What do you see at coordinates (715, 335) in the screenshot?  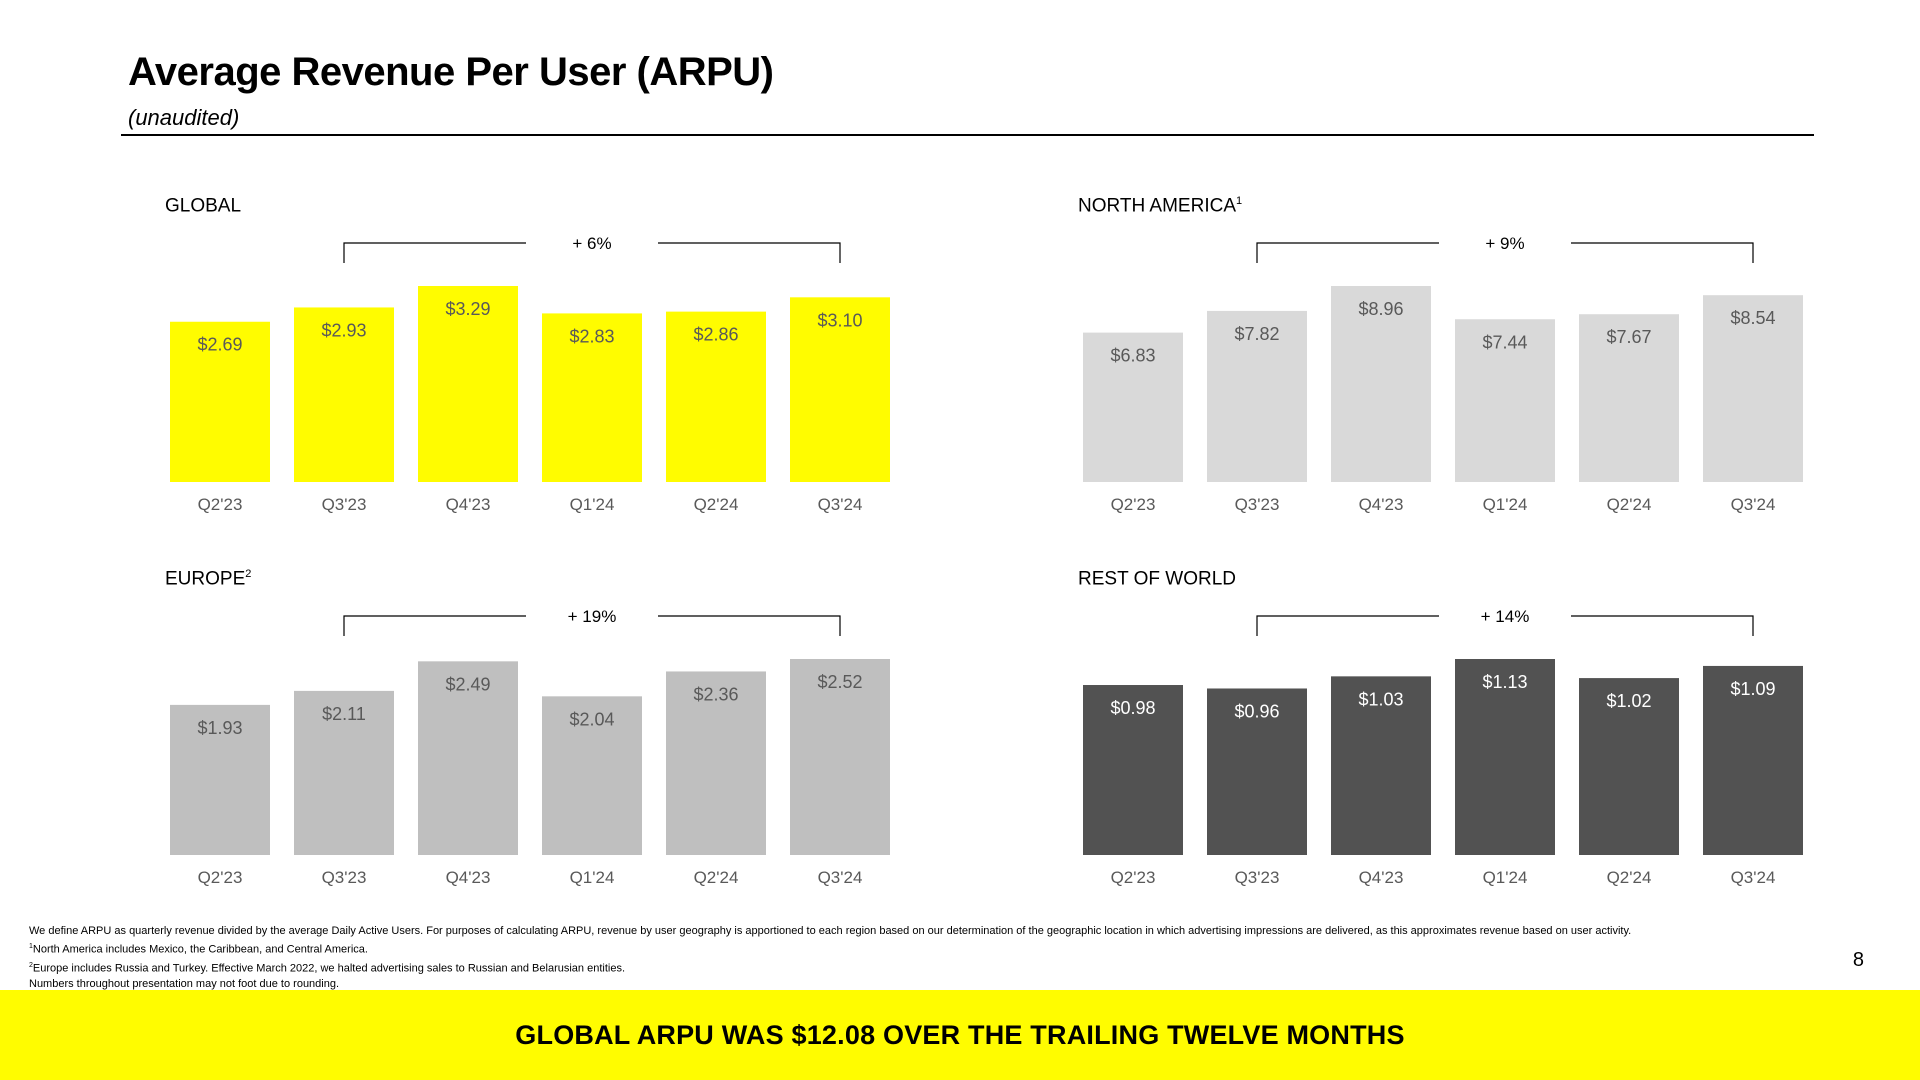 I see `bar-value-label: $2.86` at bounding box center [715, 335].